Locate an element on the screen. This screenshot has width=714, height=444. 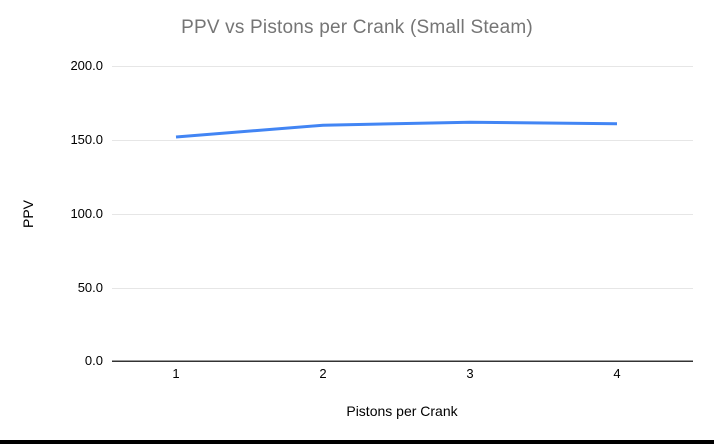
x-tick-label: 2 is located at coordinates (323, 373).